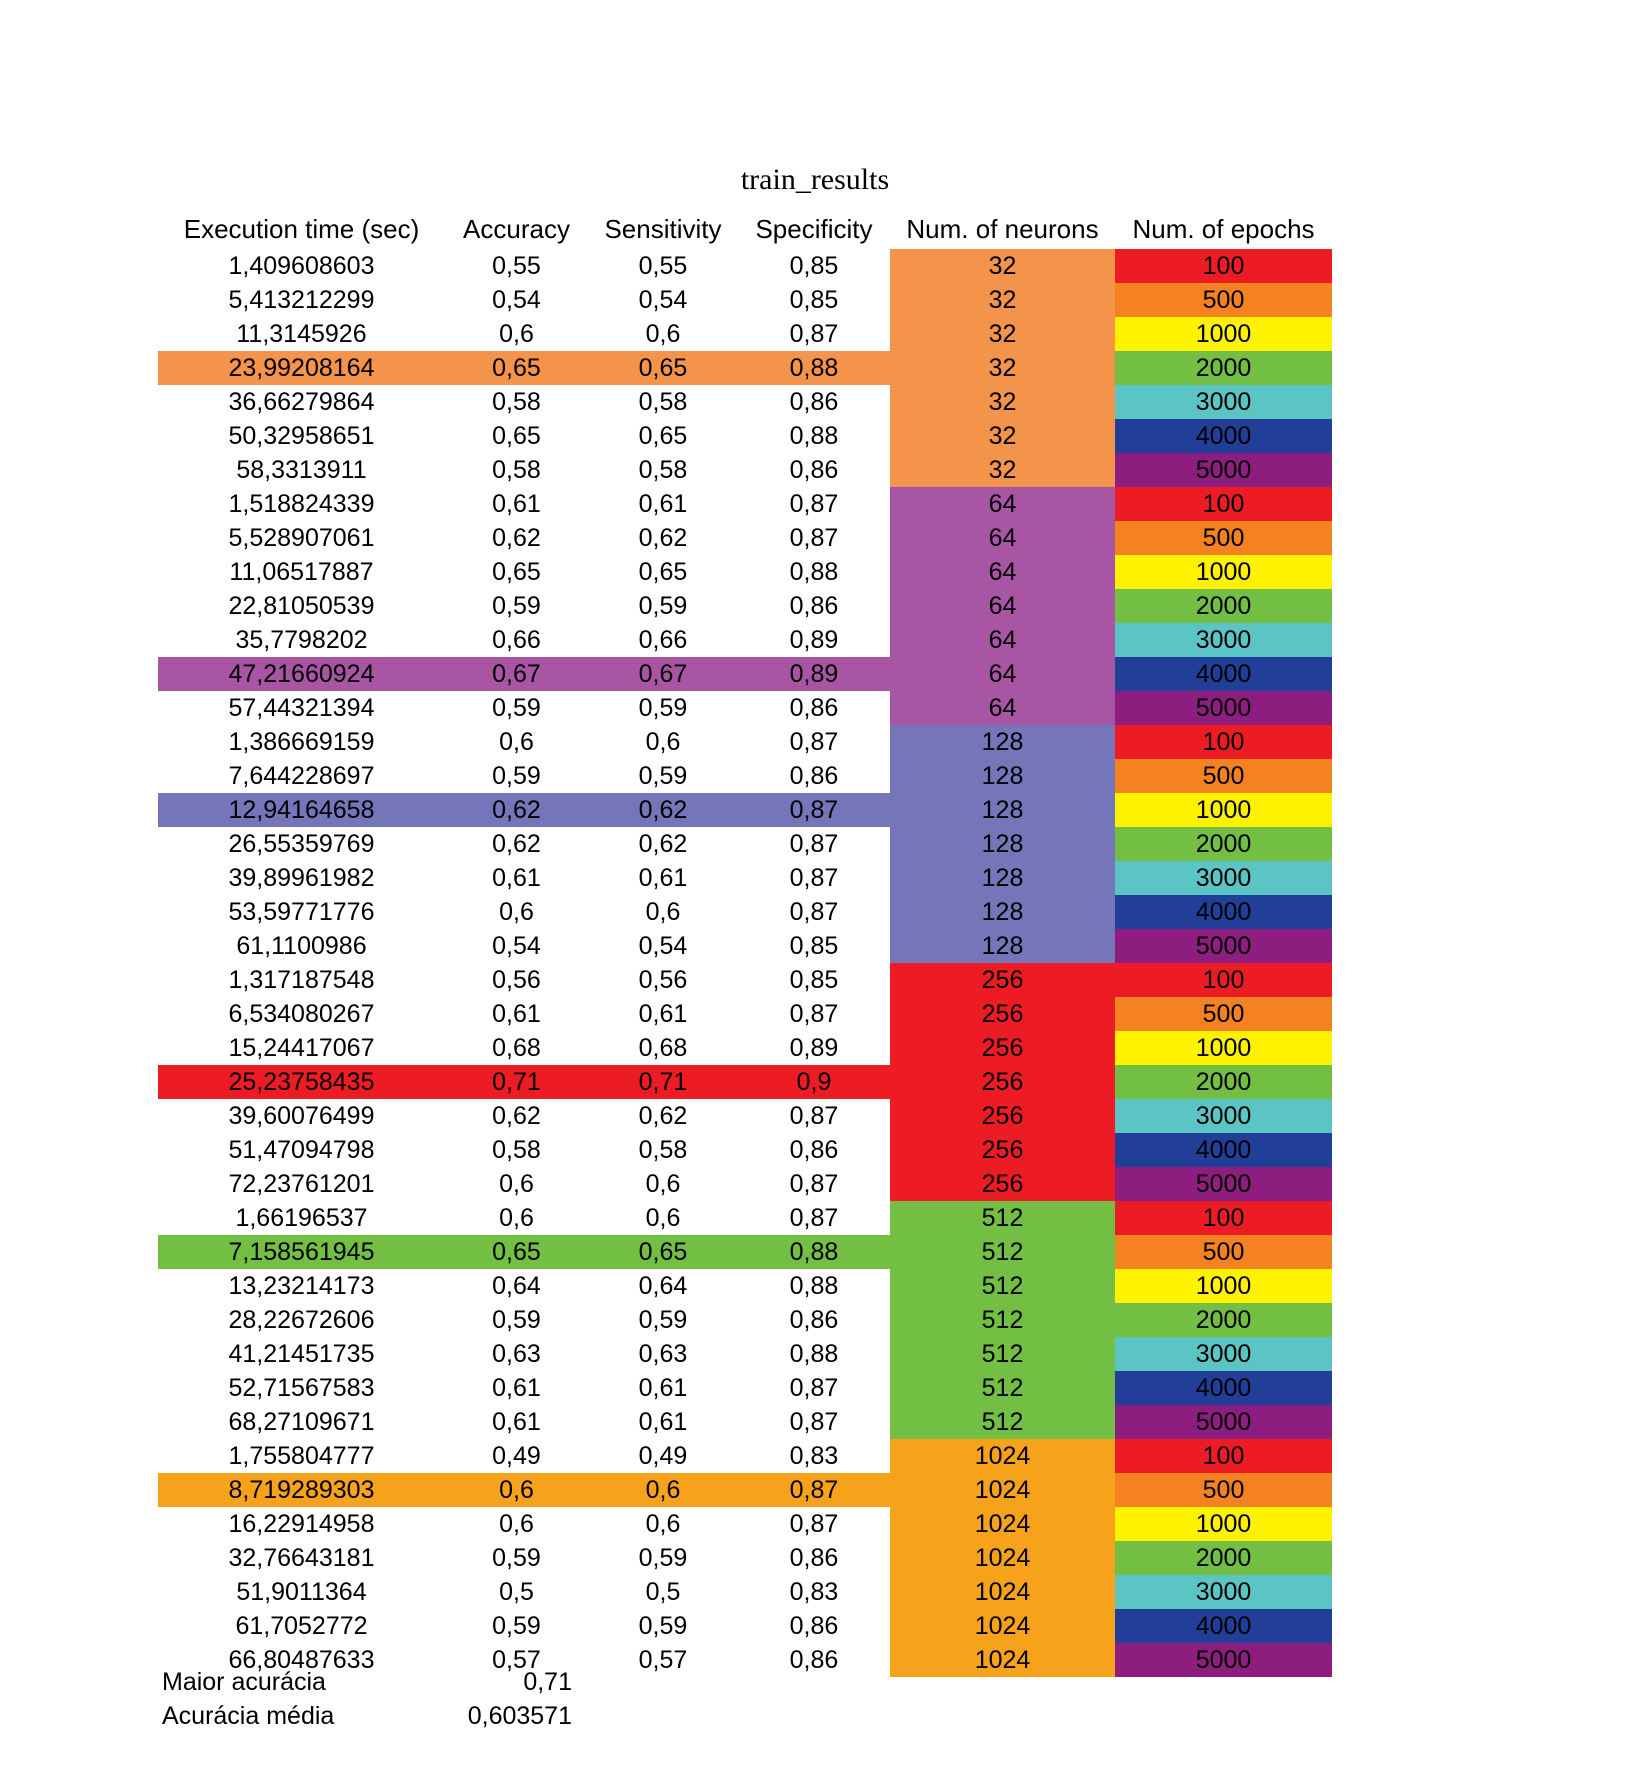 Image resolution: width=1630 pixels, height=1782 pixels. Describe the element at coordinates (663, 945) in the screenshot. I see `sensitivity-cell: 0,54` at that location.